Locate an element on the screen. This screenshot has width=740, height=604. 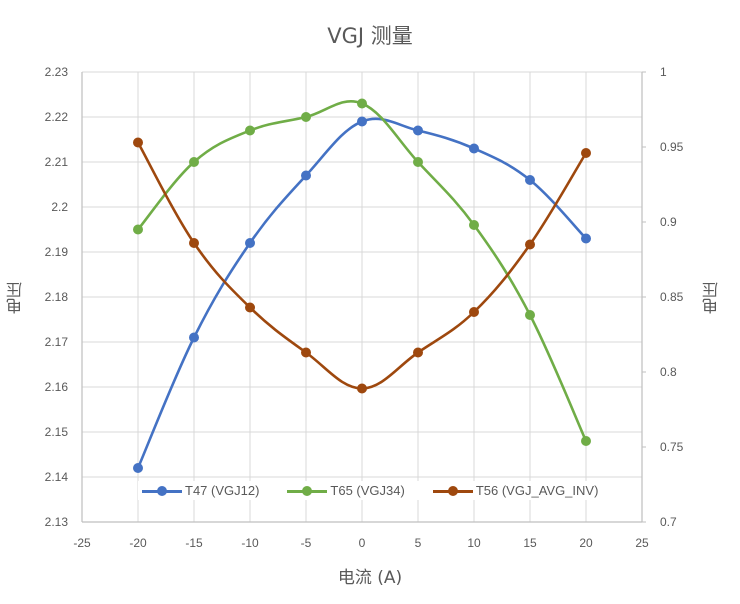
svg-text: 0 is located at coordinates (362, 543).